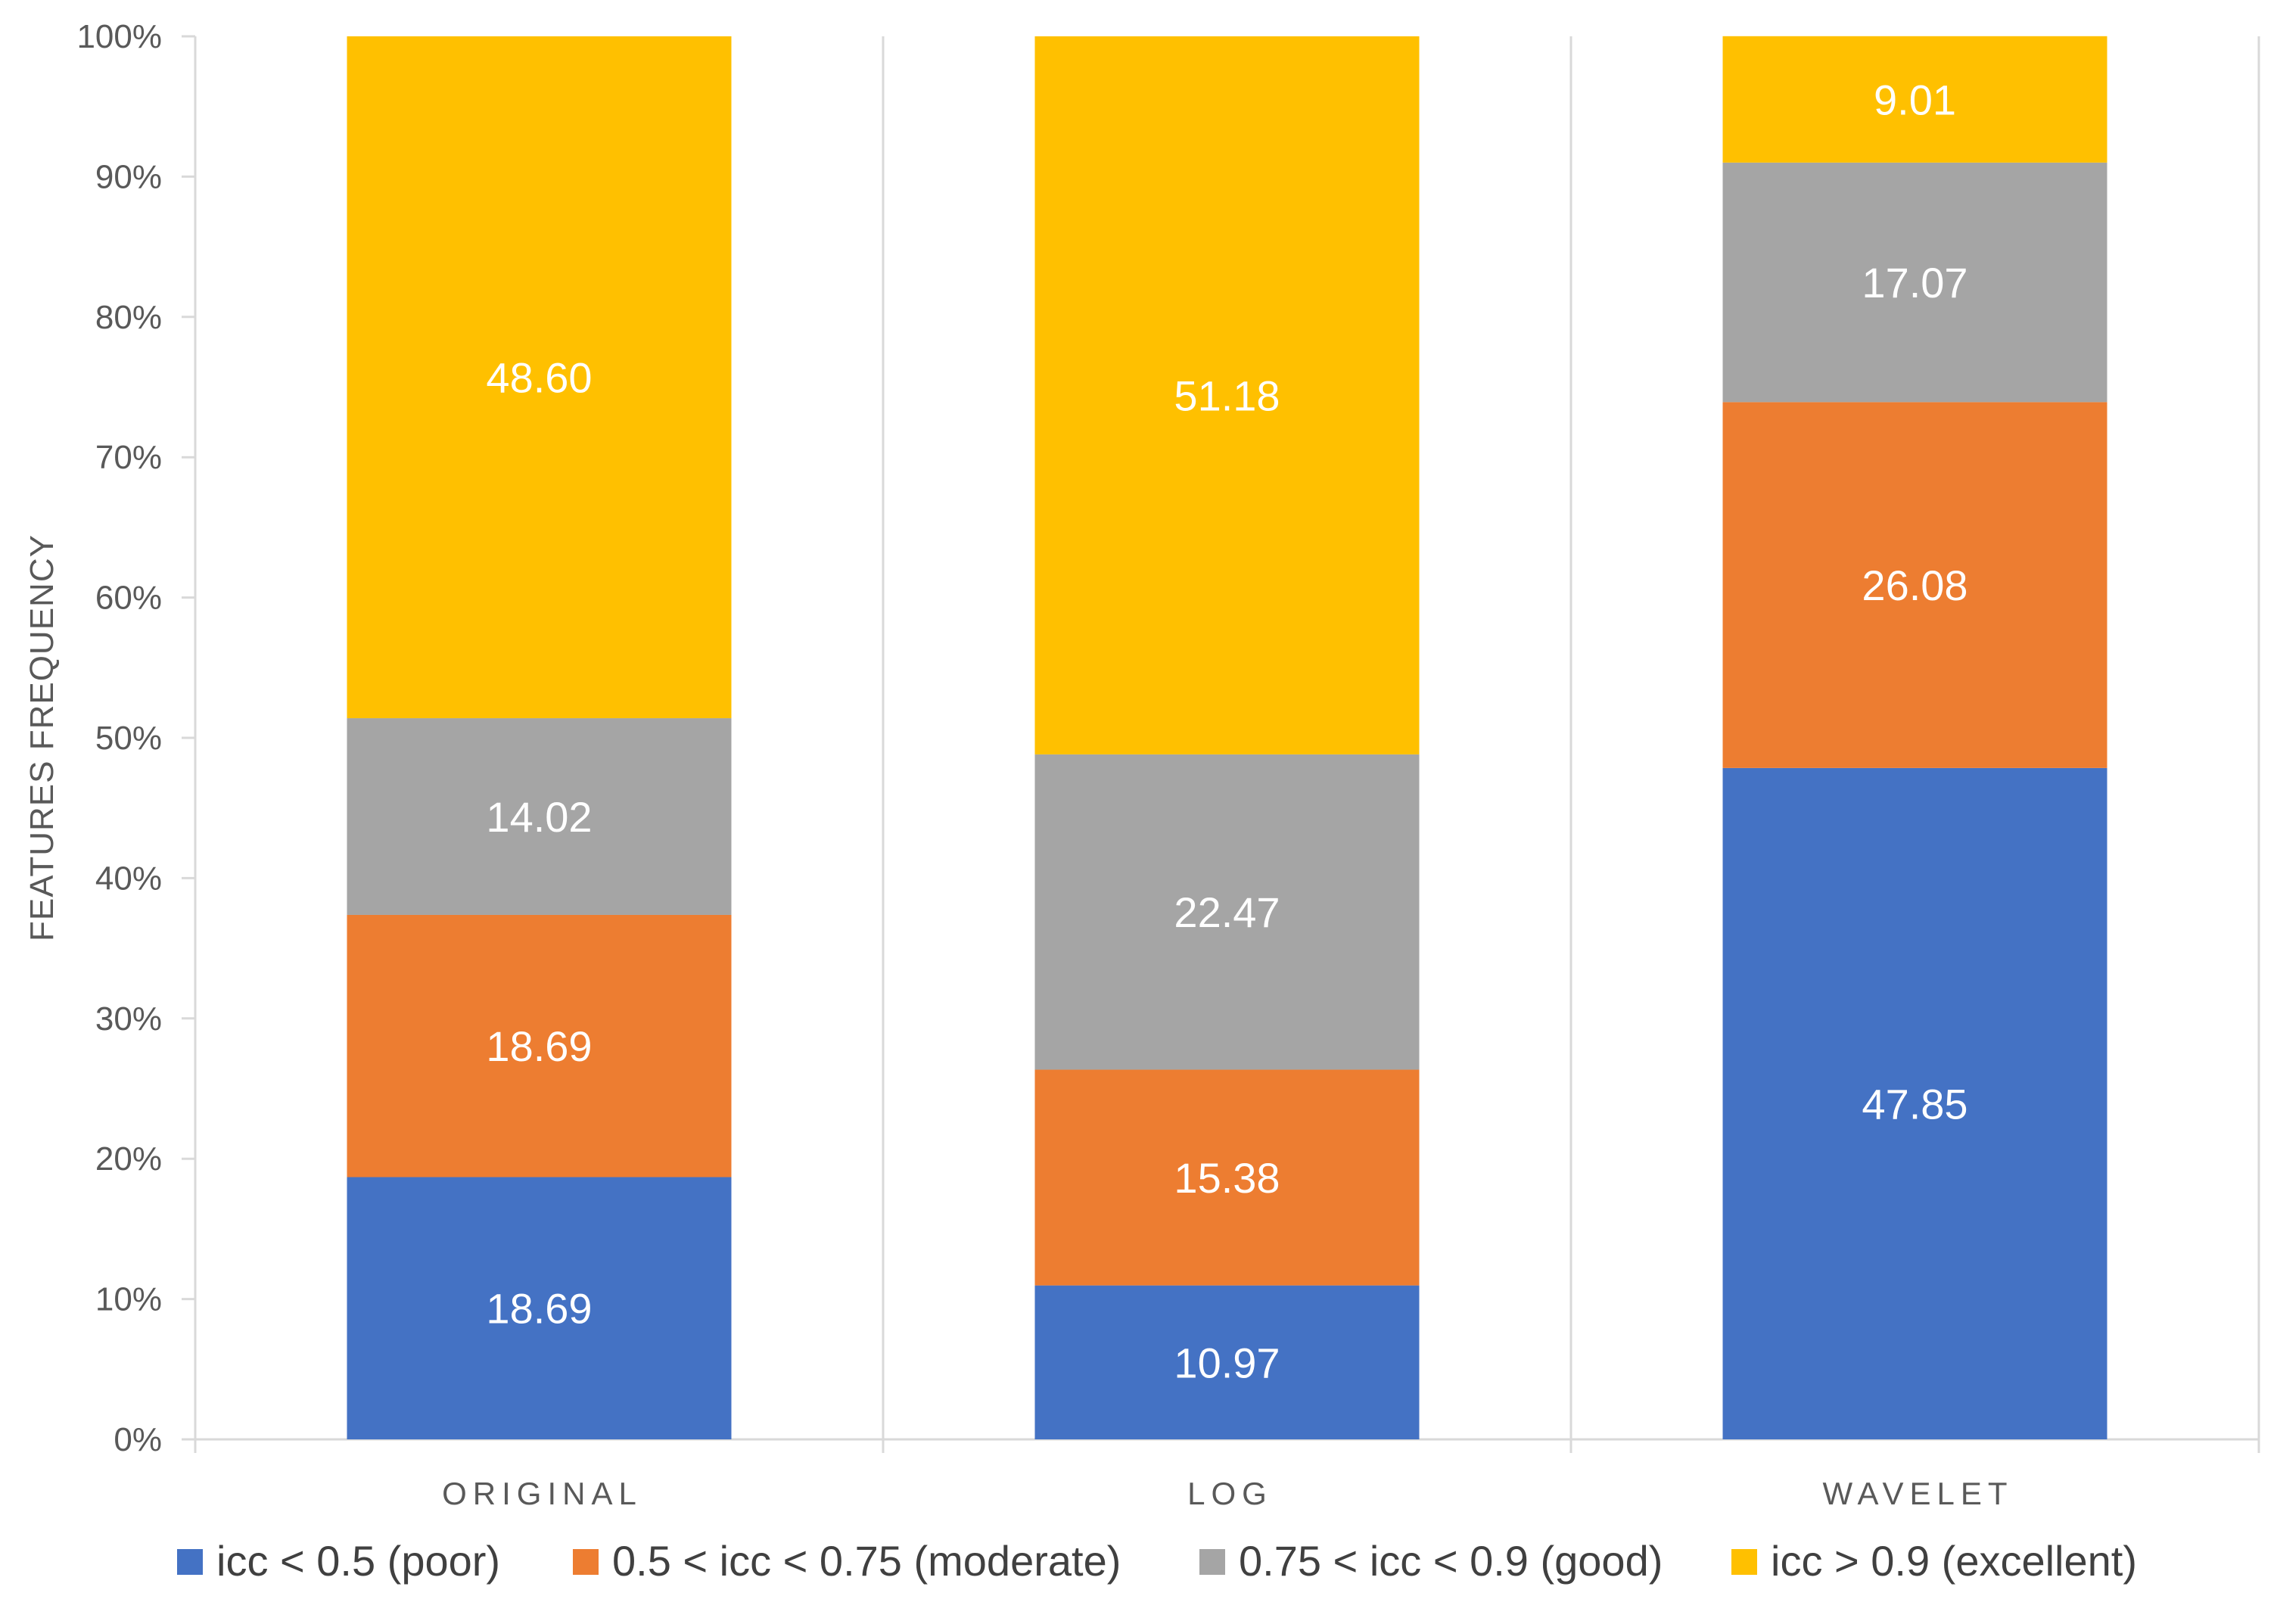  Describe the element at coordinates (128, 1159) in the screenshot. I see `y-tick-label: 20%` at that location.